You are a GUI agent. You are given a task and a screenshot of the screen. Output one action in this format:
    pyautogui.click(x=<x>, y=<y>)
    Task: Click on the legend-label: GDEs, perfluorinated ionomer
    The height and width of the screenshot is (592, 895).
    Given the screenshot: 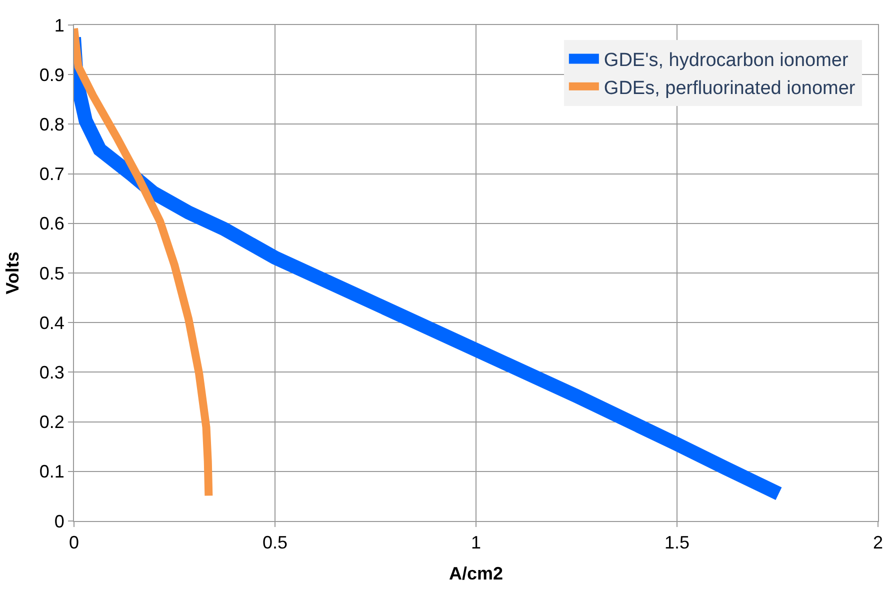 What is the action you would take?
    pyautogui.click(x=730, y=88)
    